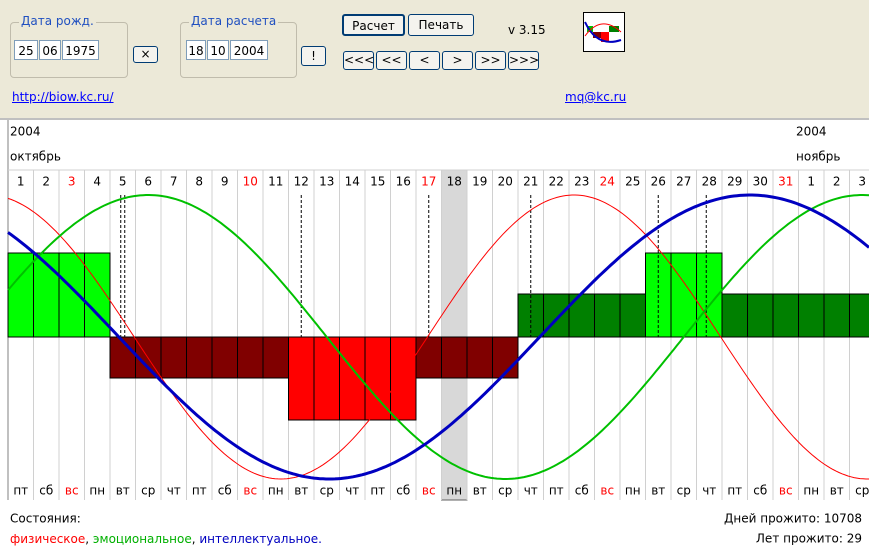  What do you see at coordinates (785, 182) in the screenshot?
I see `day-number: 31` at bounding box center [785, 182].